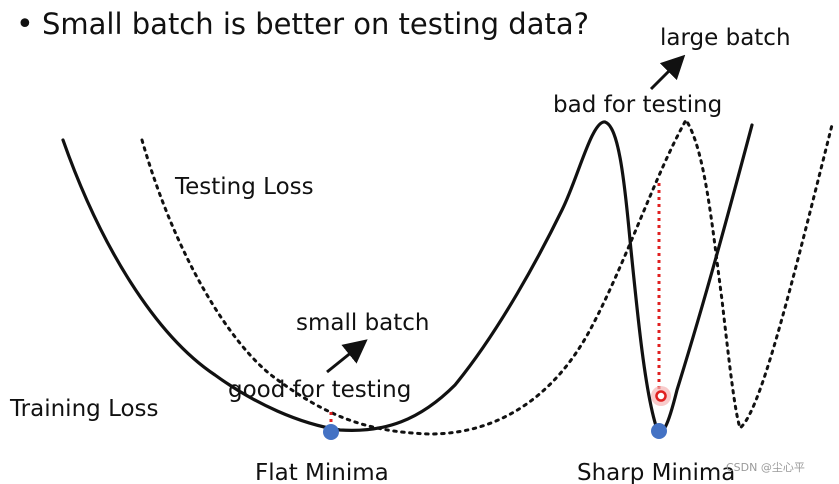  What do you see at coordinates (322, 472) in the screenshot?
I see `flat-minima-label: Flat Minima` at bounding box center [322, 472].